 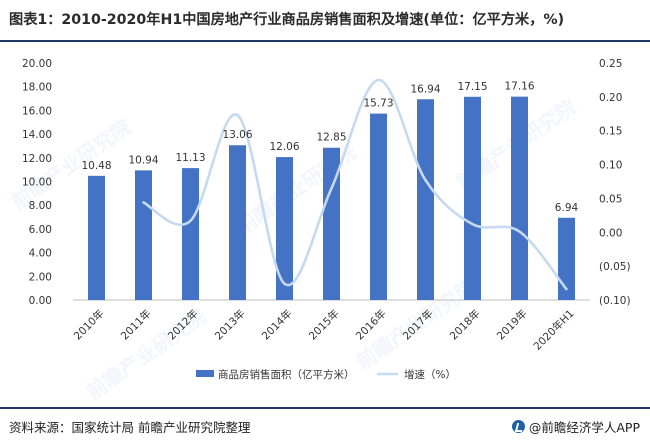 What do you see at coordinates (277, 325) in the screenshot?
I see `x-tick-label: 2014年` at bounding box center [277, 325].